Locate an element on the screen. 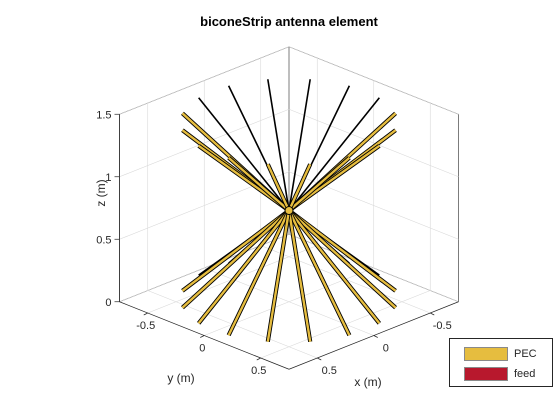 This screenshot has width=560, height=420. legend-item-pec: PEC is located at coordinates (500, 354).